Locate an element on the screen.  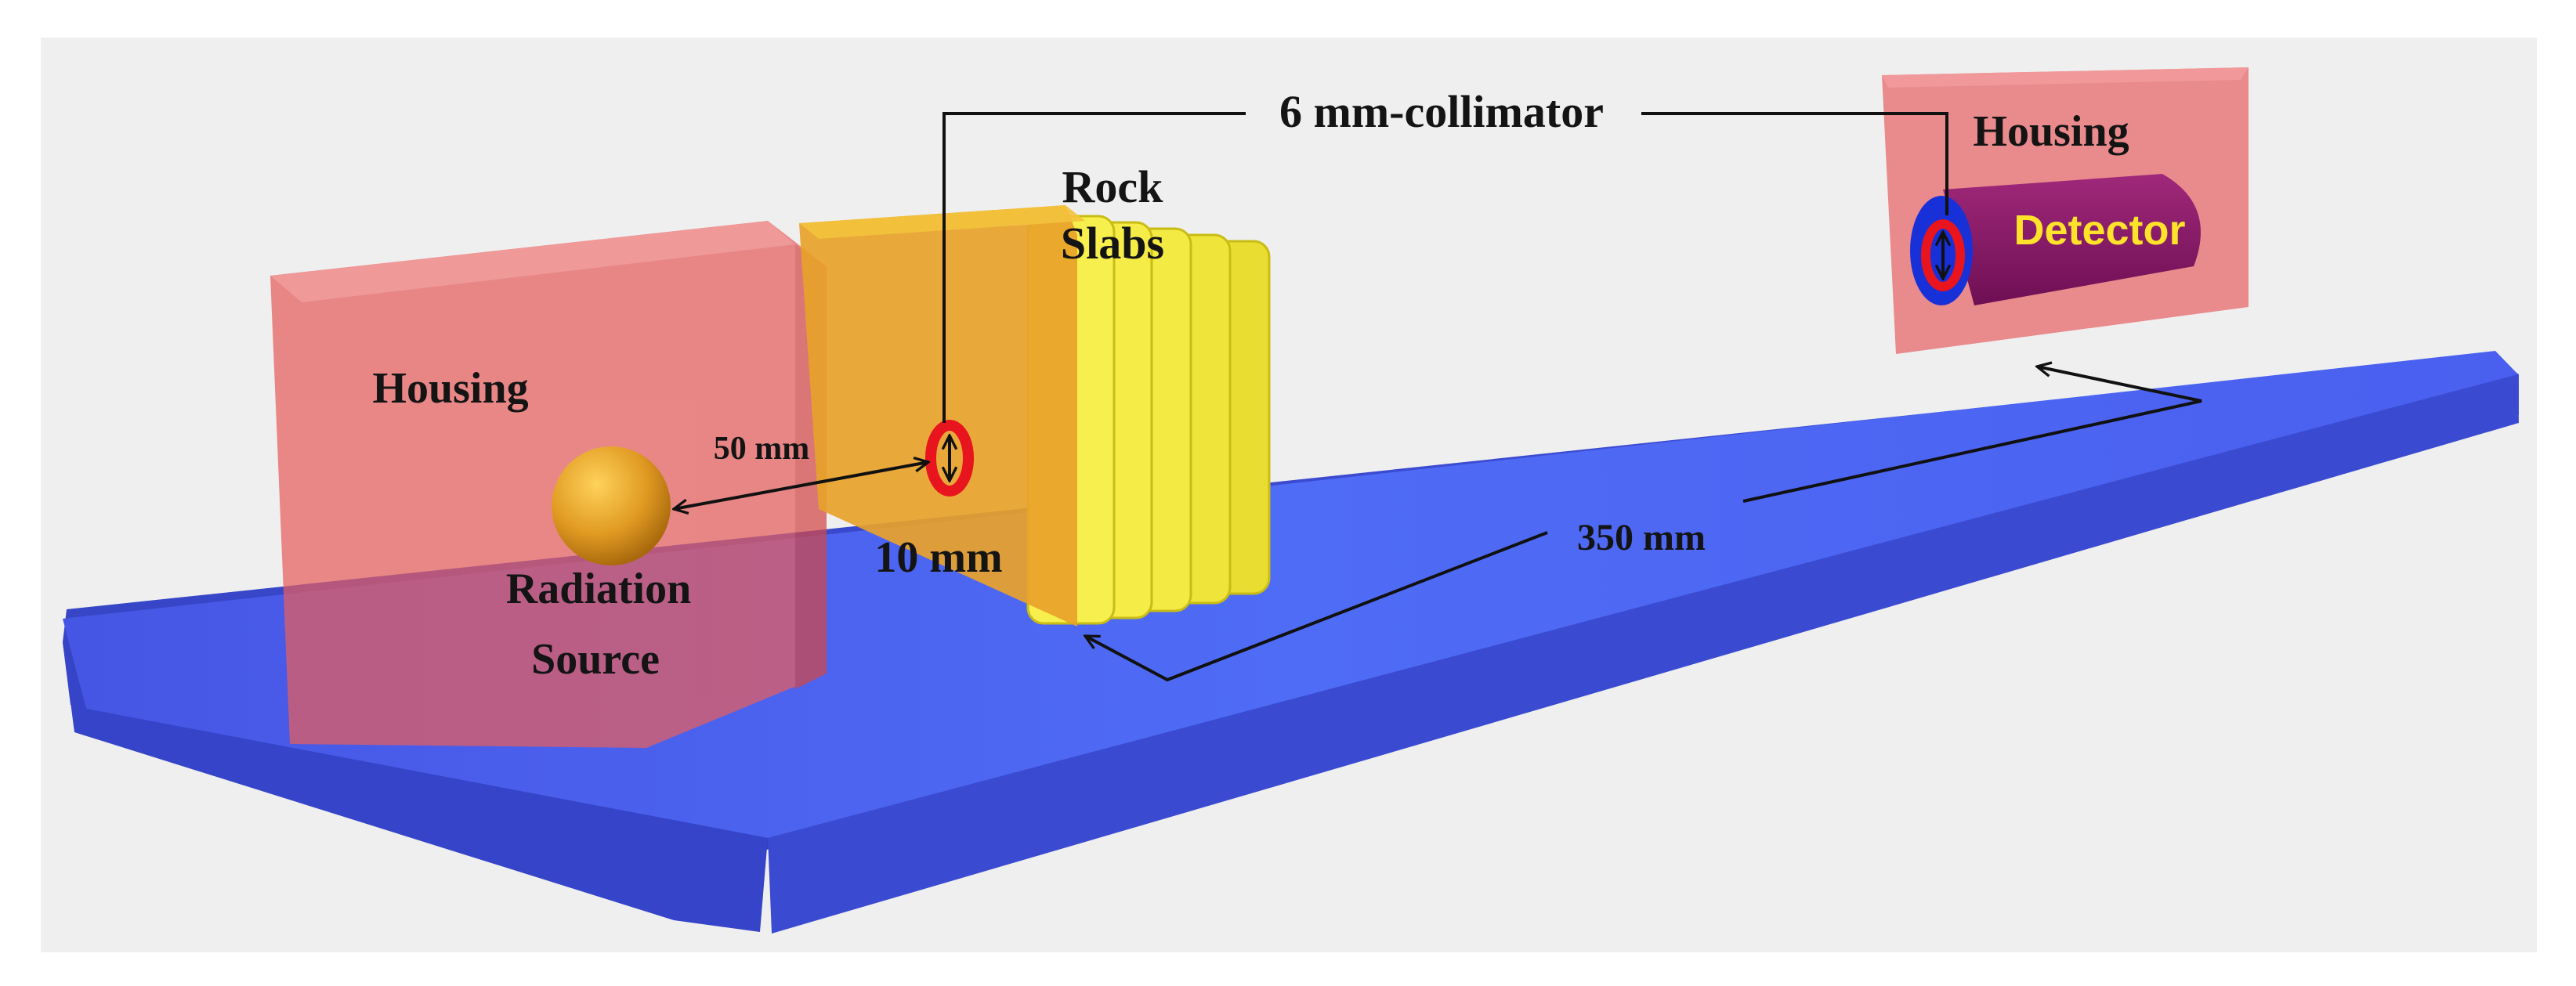
collimator-connector-left is located at coordinates (1094, 267).